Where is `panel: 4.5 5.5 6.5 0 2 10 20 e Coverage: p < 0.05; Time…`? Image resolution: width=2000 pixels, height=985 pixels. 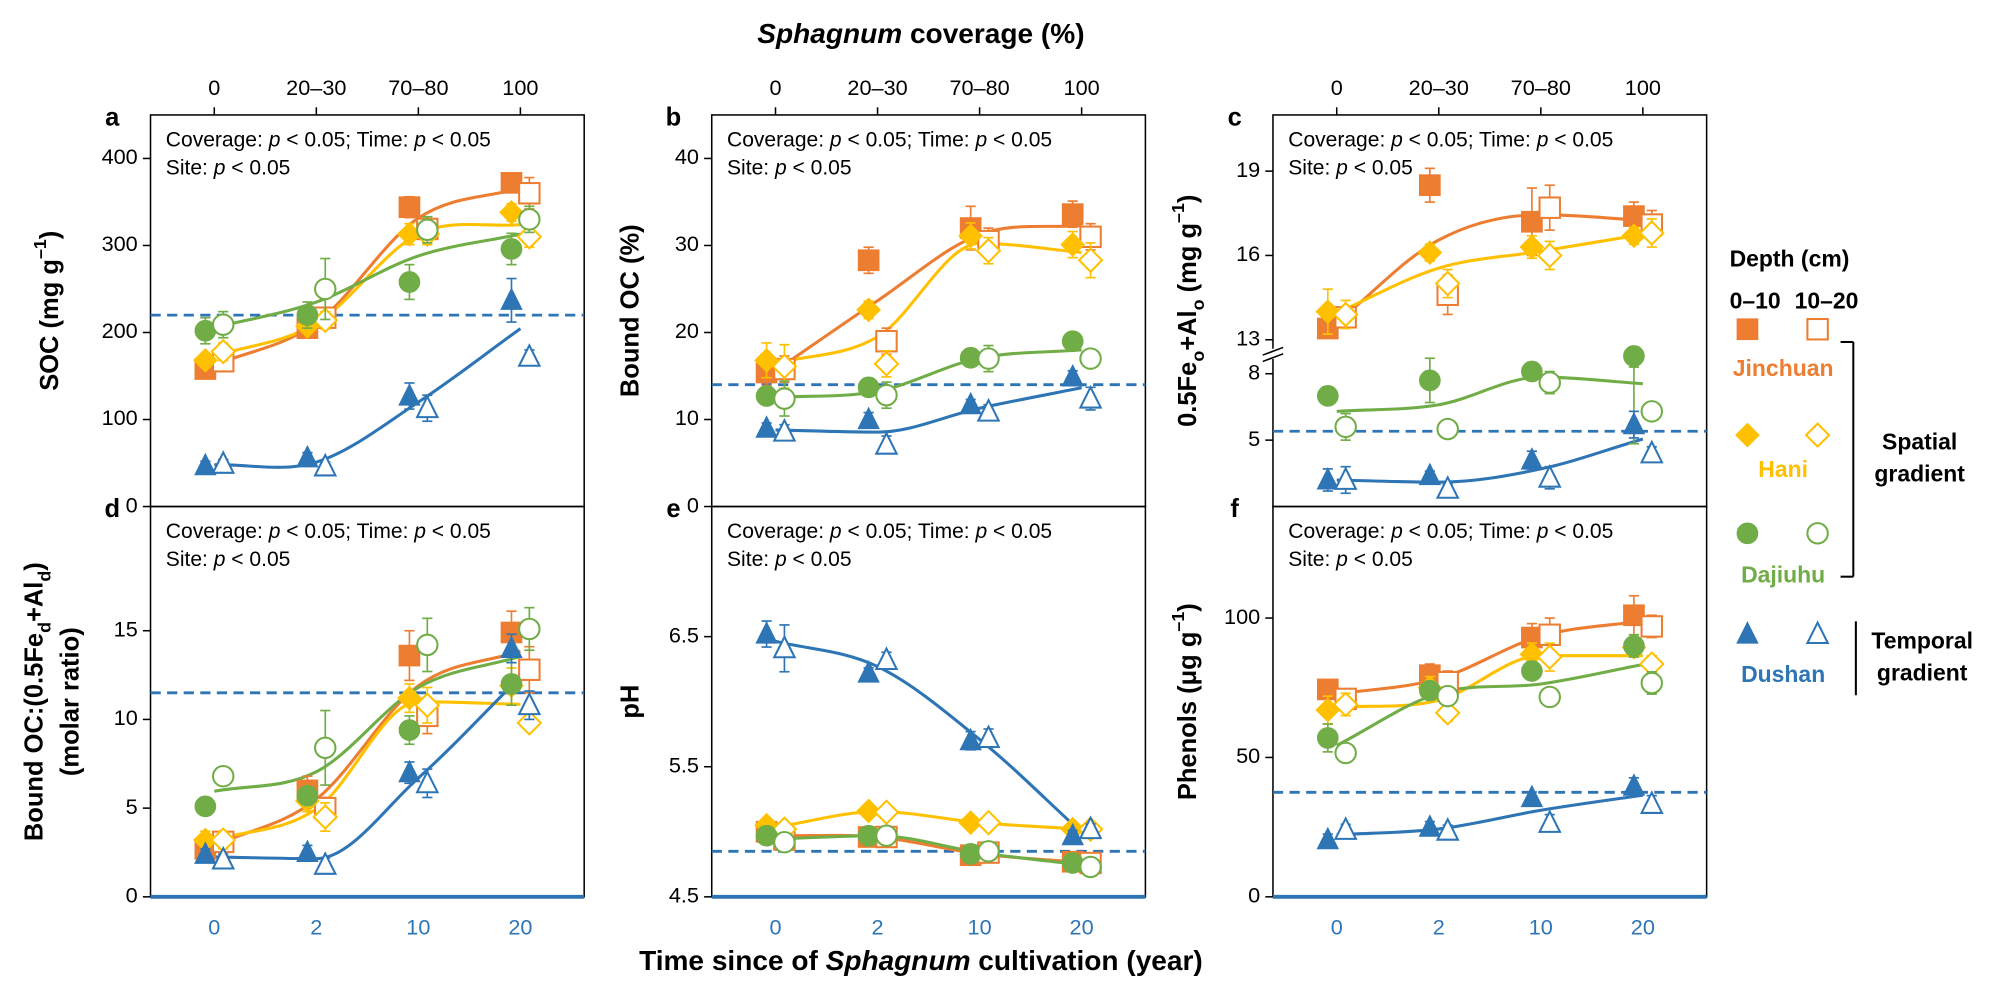 panel: 4.5 5.5 6.5 0 2 10 20 e Coverage: p < 0.05; Time… is located at coordinates (881, 717).